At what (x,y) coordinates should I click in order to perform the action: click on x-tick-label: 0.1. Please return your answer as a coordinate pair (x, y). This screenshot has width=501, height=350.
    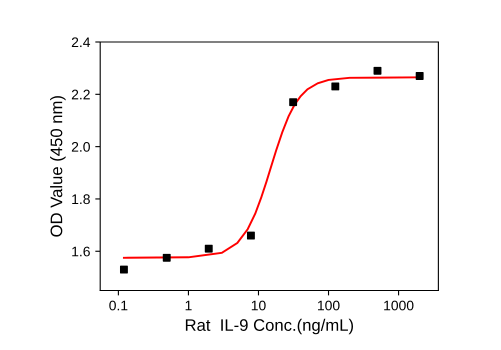
    Looking at the image, I should click on (118, 305).